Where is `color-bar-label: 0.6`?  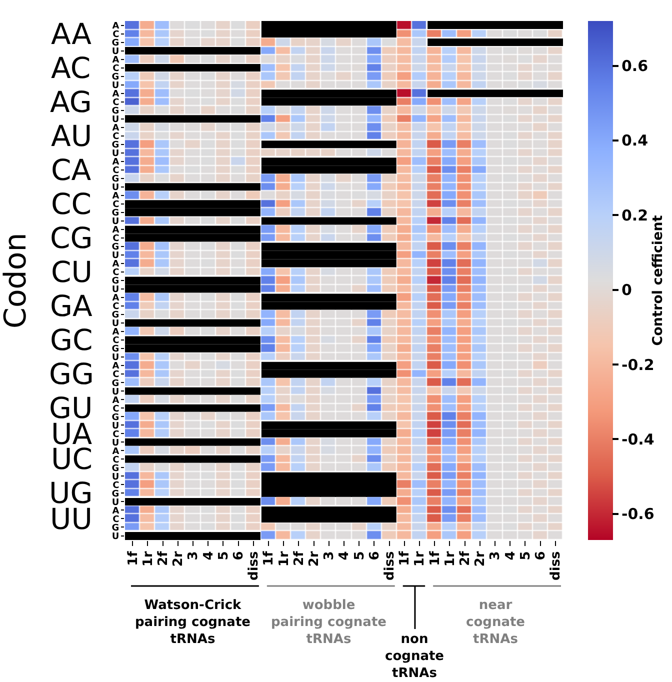
color-bar-label: 0.6 is located at coordinates (635, 66).